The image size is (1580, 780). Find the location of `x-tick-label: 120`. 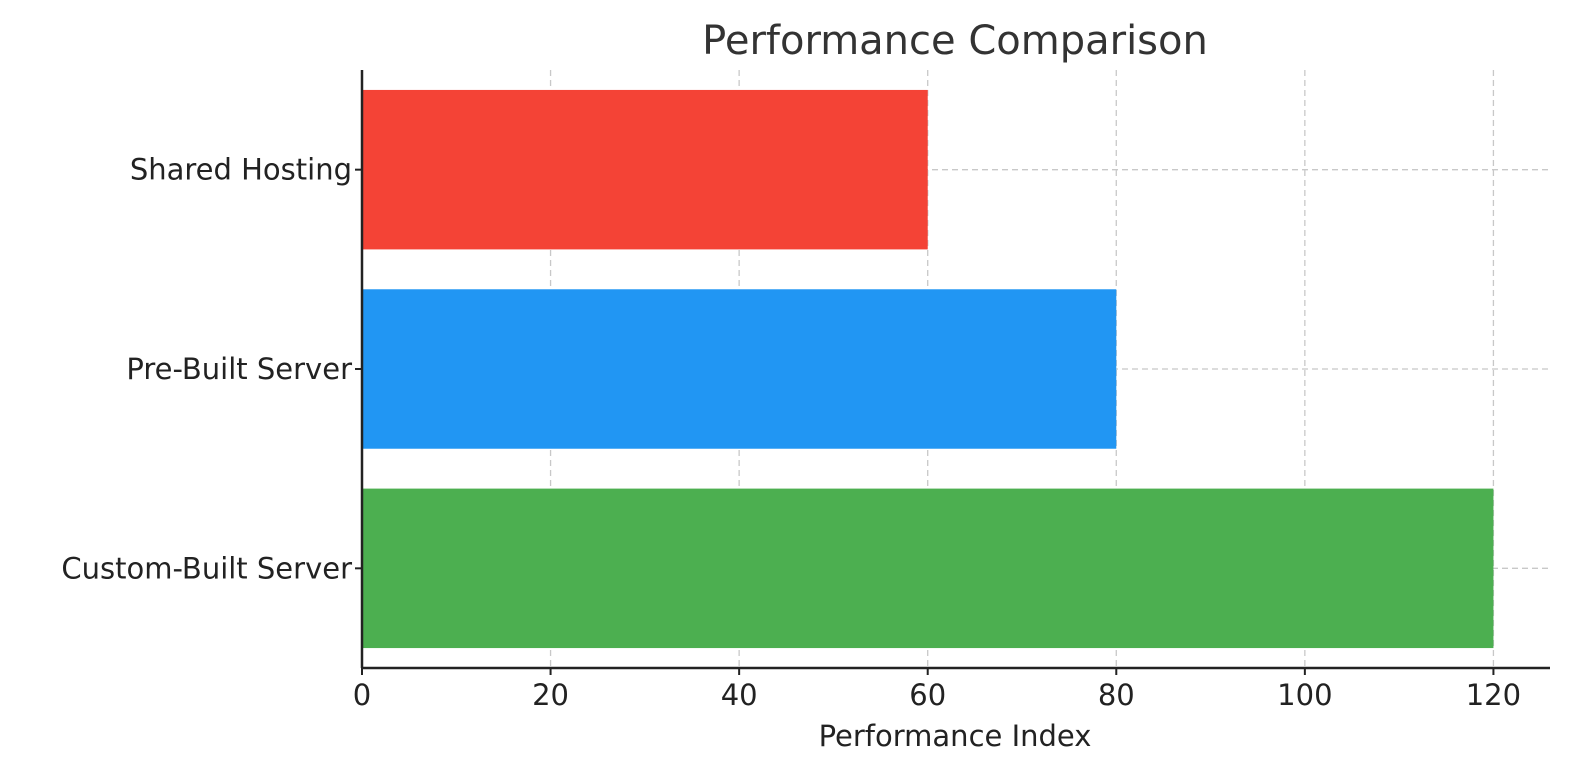

x-tick-label: 120 is located at coordinates (1493, 695).